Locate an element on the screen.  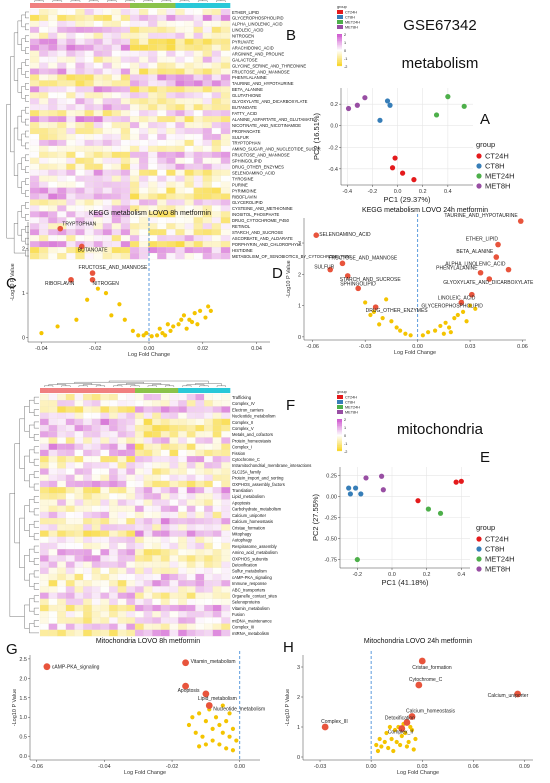
y-tick-label: 1 is located at coordinates (23, 294).